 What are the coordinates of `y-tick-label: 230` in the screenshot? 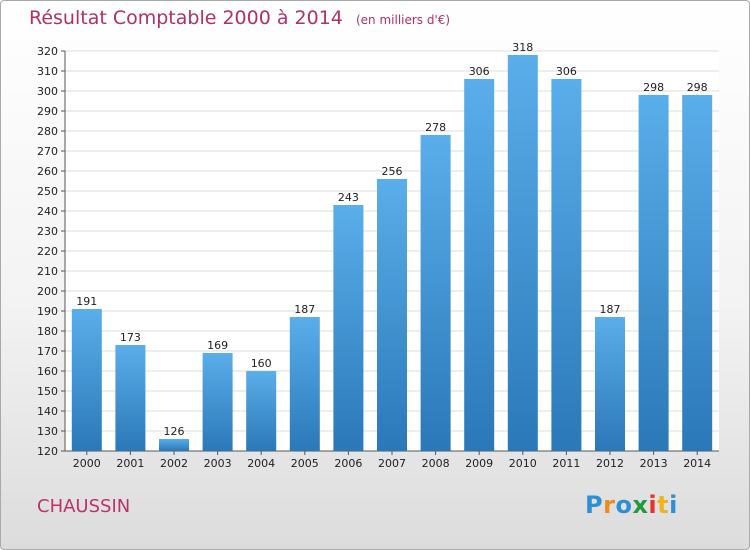 It's located at (47, 231).